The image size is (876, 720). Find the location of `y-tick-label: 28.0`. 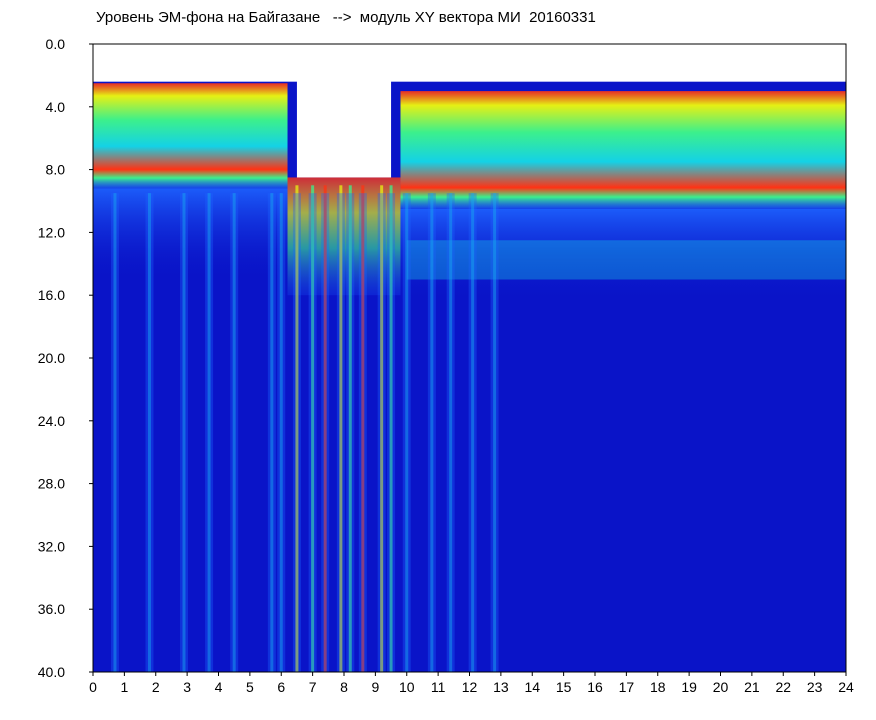

y-tick-label: 28.0 is located at coordinates (51, 484).